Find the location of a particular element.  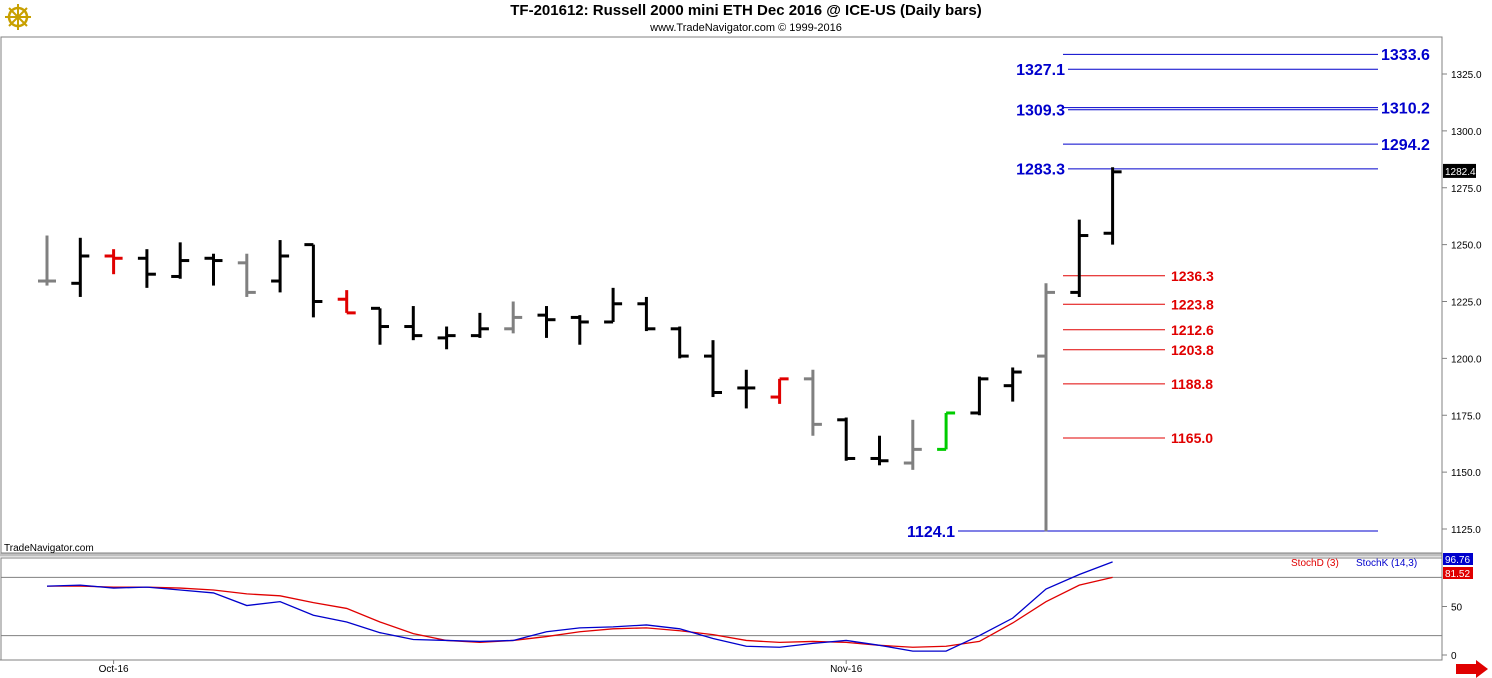

last-price-label: 1282.4 is located at coordinates (1460, 172).